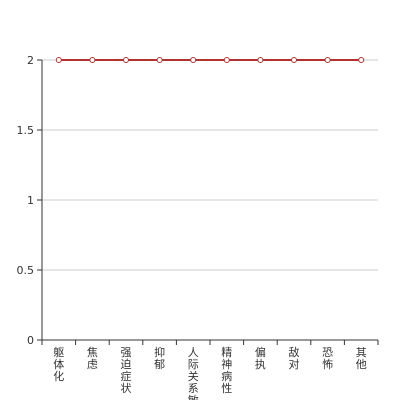  What do you see at coordinates (226, 370) in the screenshot?
I see `x-tick-label: 精神病性` at bounding box center [226, 370].